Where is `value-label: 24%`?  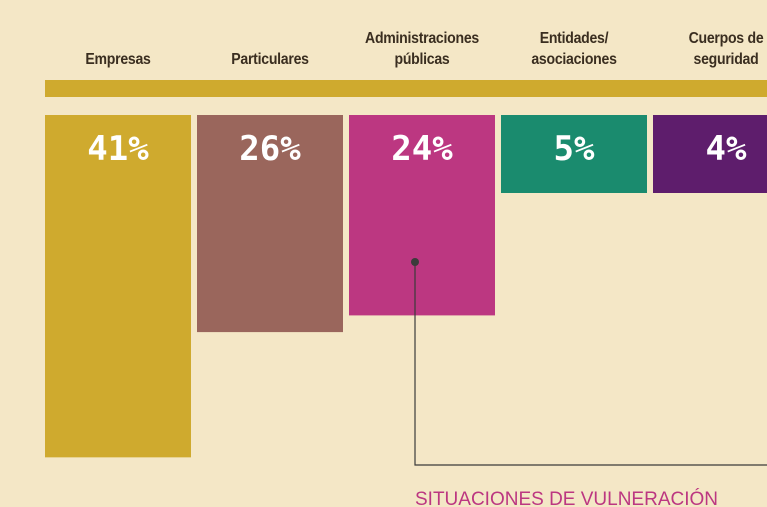
value-label: 24% is located at coordinates (422, 149).